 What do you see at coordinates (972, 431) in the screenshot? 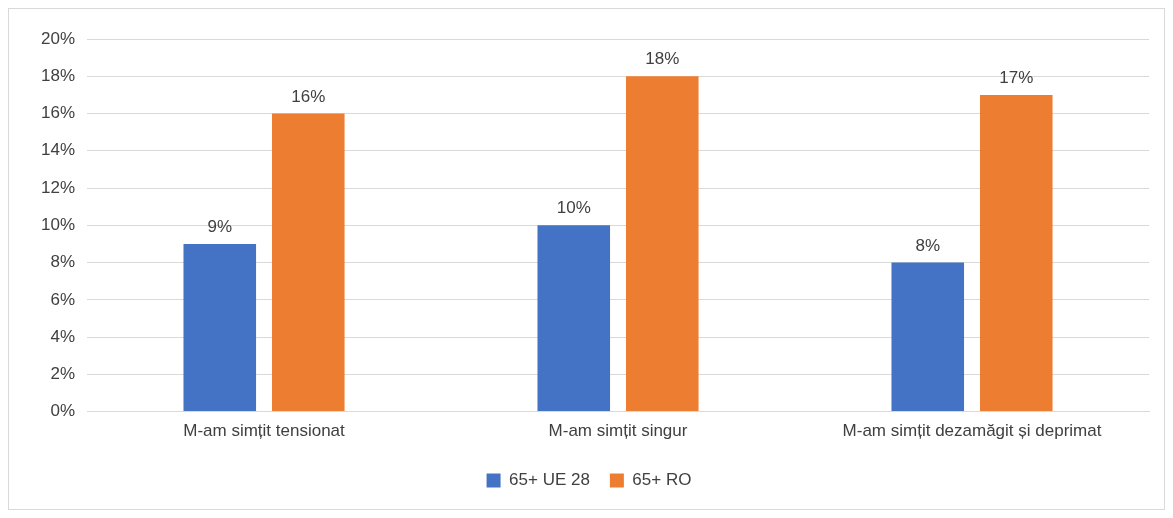
I see `x-tick-label: M-am simțit dezamăgit și deprimat` at bounding box center [972, 431].